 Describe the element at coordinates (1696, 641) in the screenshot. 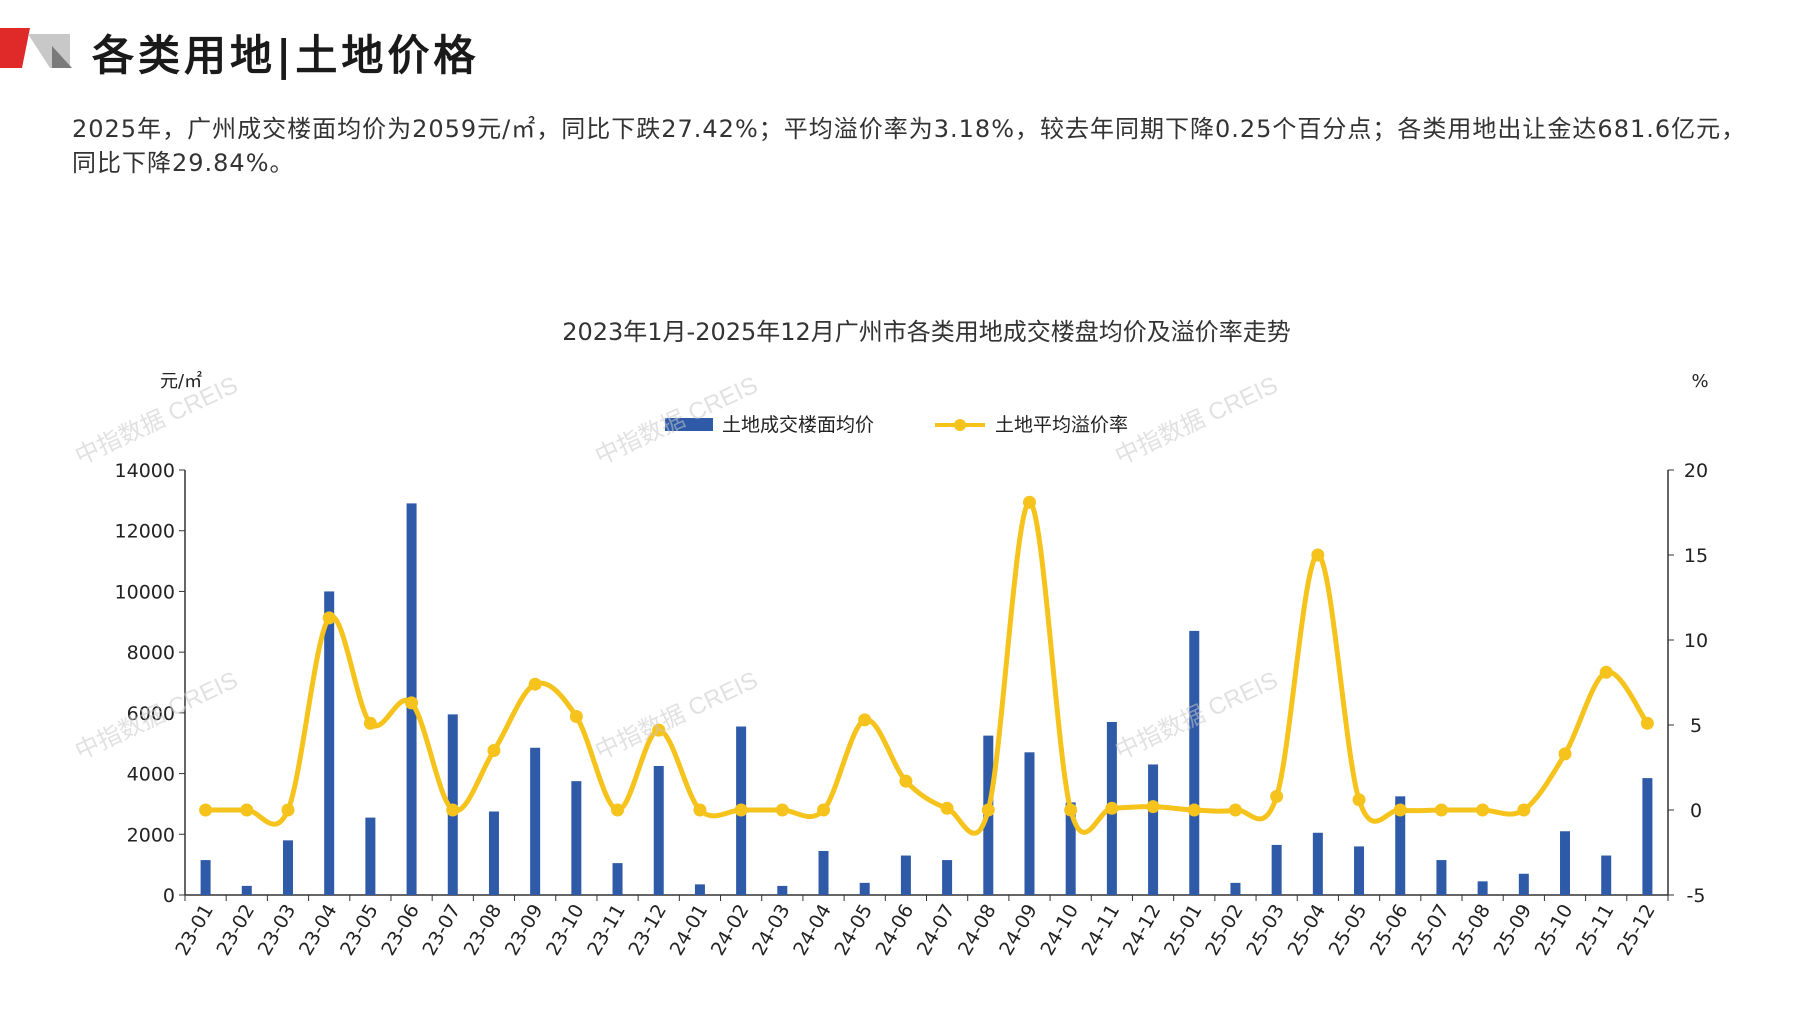

I see `y-right-tick-label: 10` at that location.